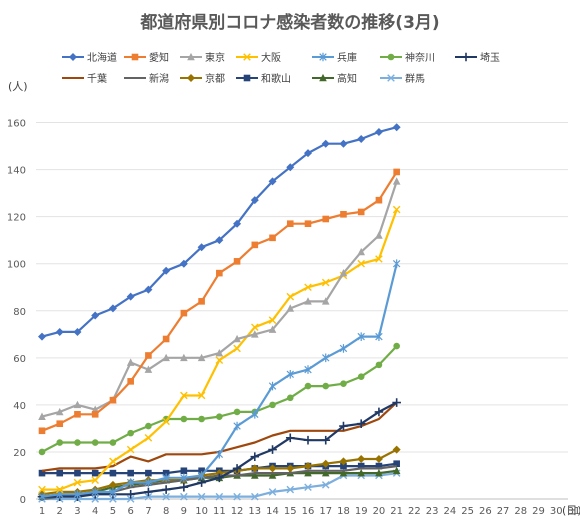  Describe the element at coordinates (556, 511) in the screenshot. I see `x-tick-label: 30` at that location.